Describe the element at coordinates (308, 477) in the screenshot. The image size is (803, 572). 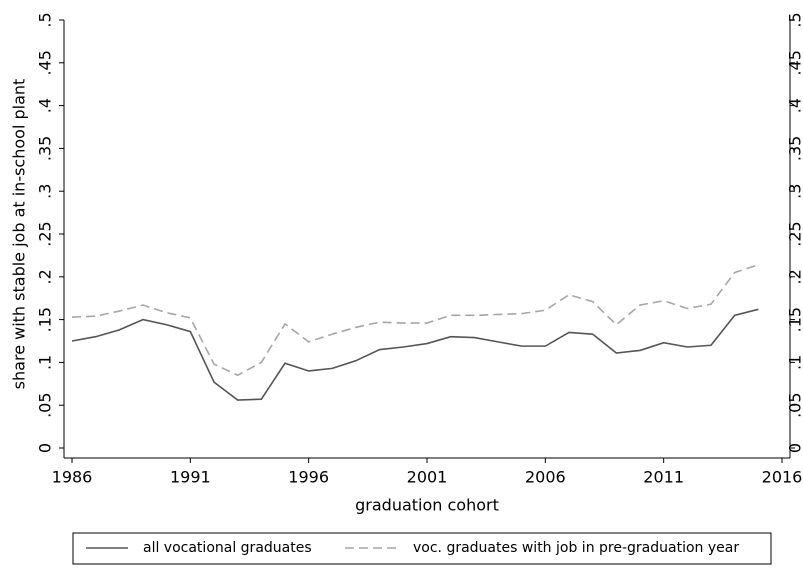
I see `x-tick-label: 1996` at that location.